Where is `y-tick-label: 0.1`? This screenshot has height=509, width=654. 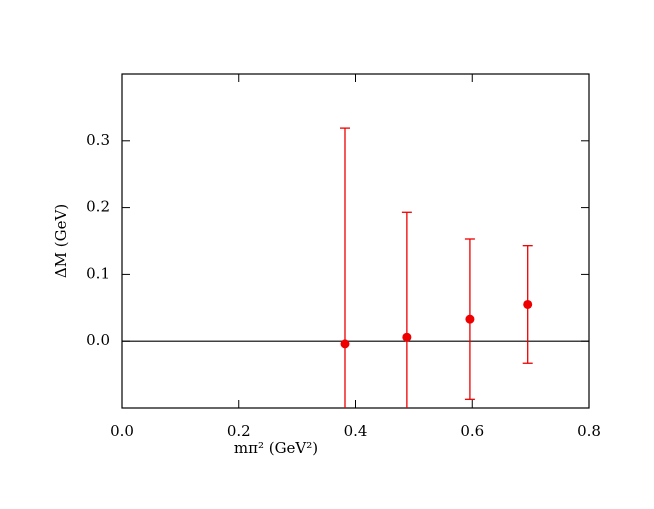
y-tick-label: 0.1 is located at coordinates (98, 273).